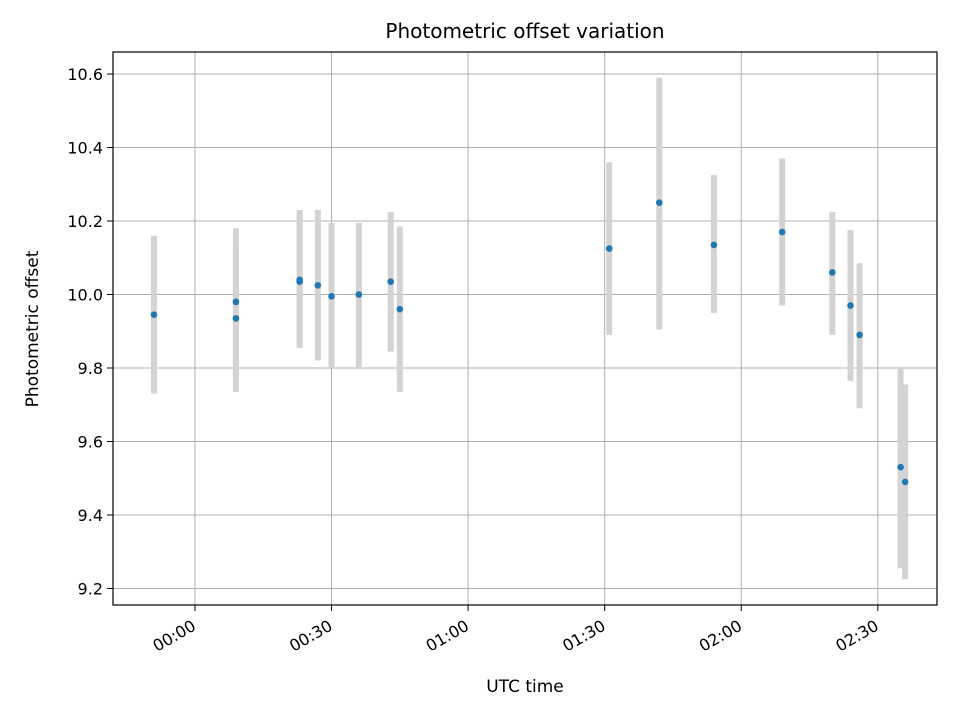  What do you see at coordinates (90, 515) in the screenshot?
I see `y-tick-label: 9.4` at bounding box center [90, 515].